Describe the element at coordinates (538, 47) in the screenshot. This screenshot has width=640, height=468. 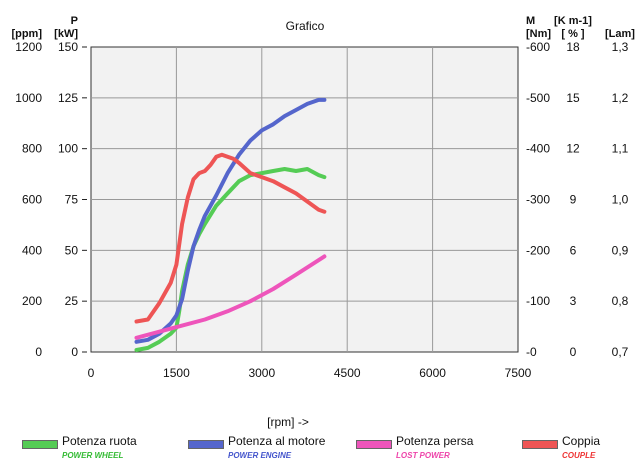
I see `right-axis-tick-label: -600` at that location.